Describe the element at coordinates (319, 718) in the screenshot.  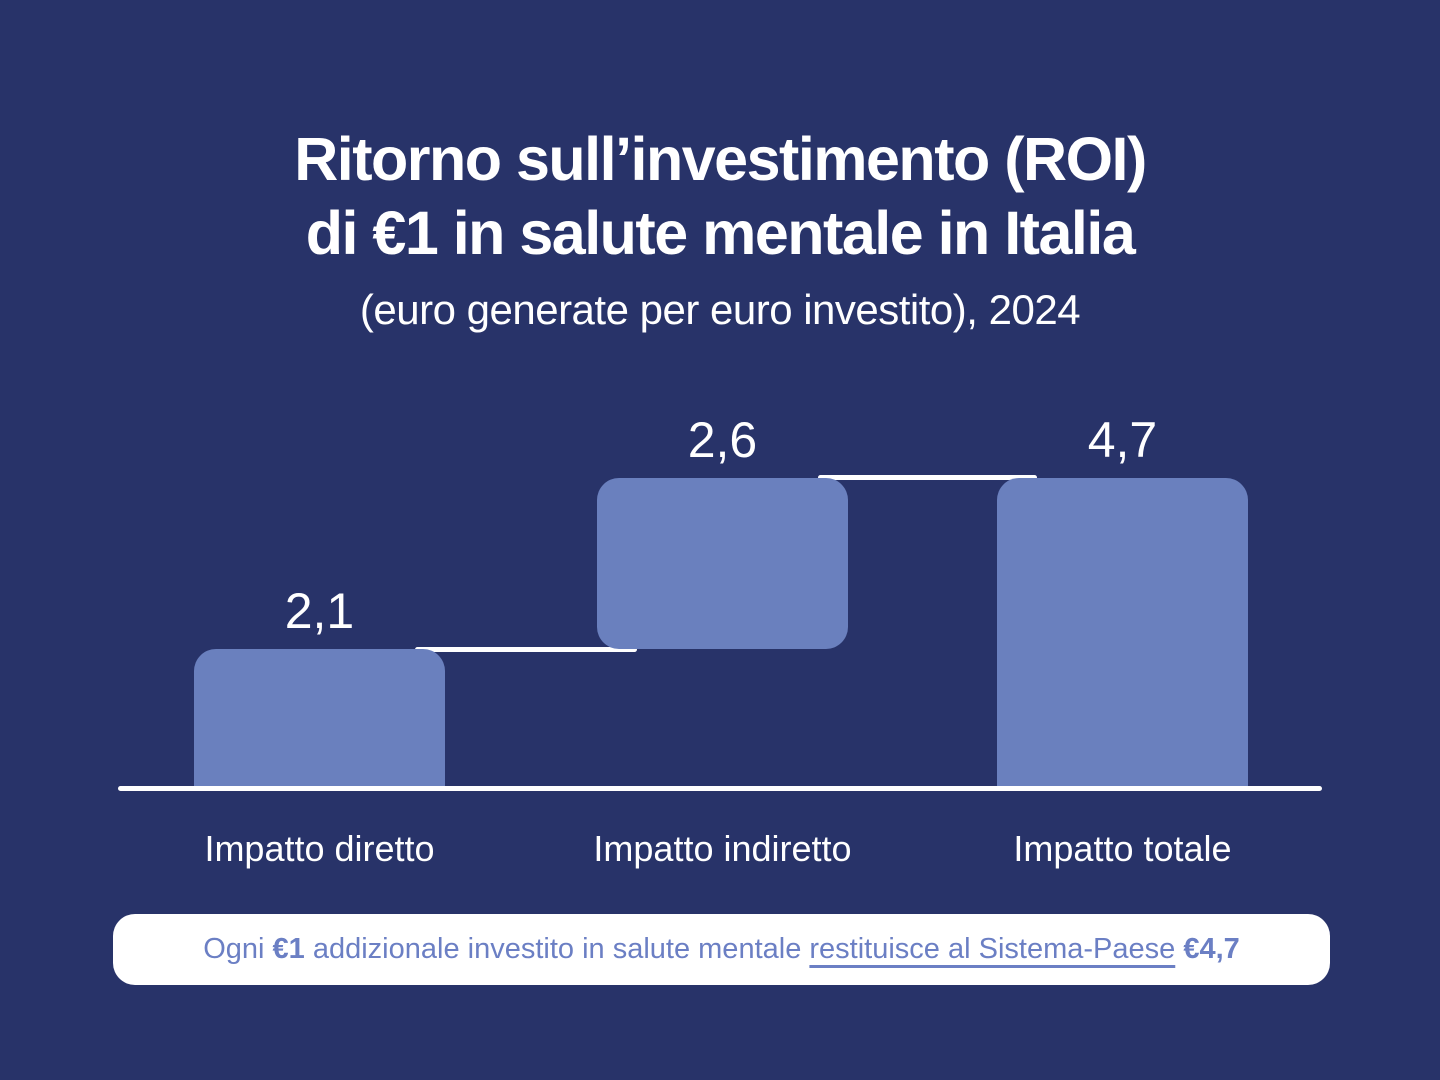
I see `bar-impatto-diretto` at that location.